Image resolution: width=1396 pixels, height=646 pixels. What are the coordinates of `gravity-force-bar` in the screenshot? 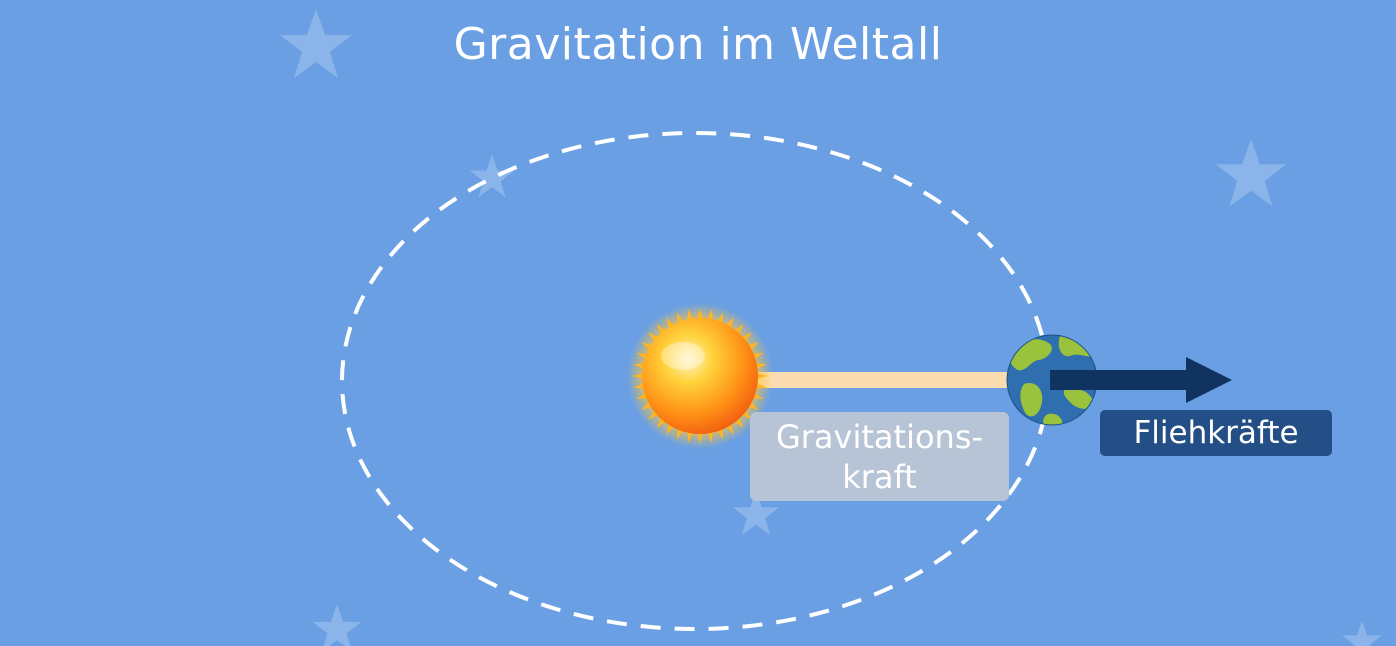 It's located at (900, 380).